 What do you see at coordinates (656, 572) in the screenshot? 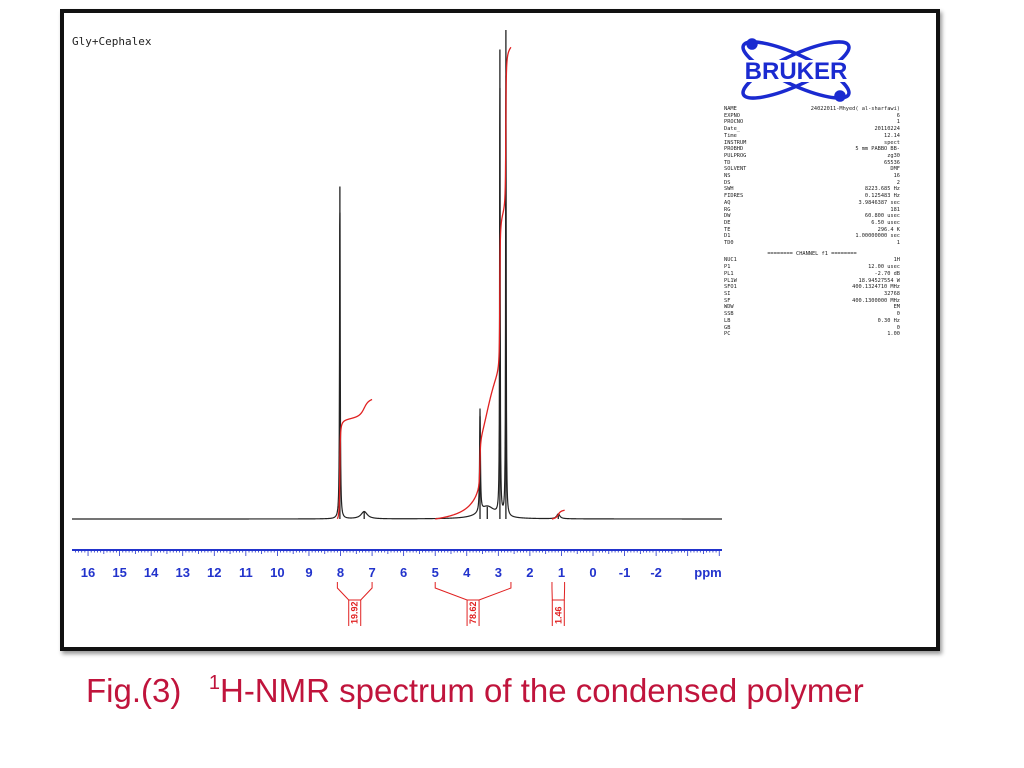
I see `x-tick-label: -2` at bounding box center [656, 572].